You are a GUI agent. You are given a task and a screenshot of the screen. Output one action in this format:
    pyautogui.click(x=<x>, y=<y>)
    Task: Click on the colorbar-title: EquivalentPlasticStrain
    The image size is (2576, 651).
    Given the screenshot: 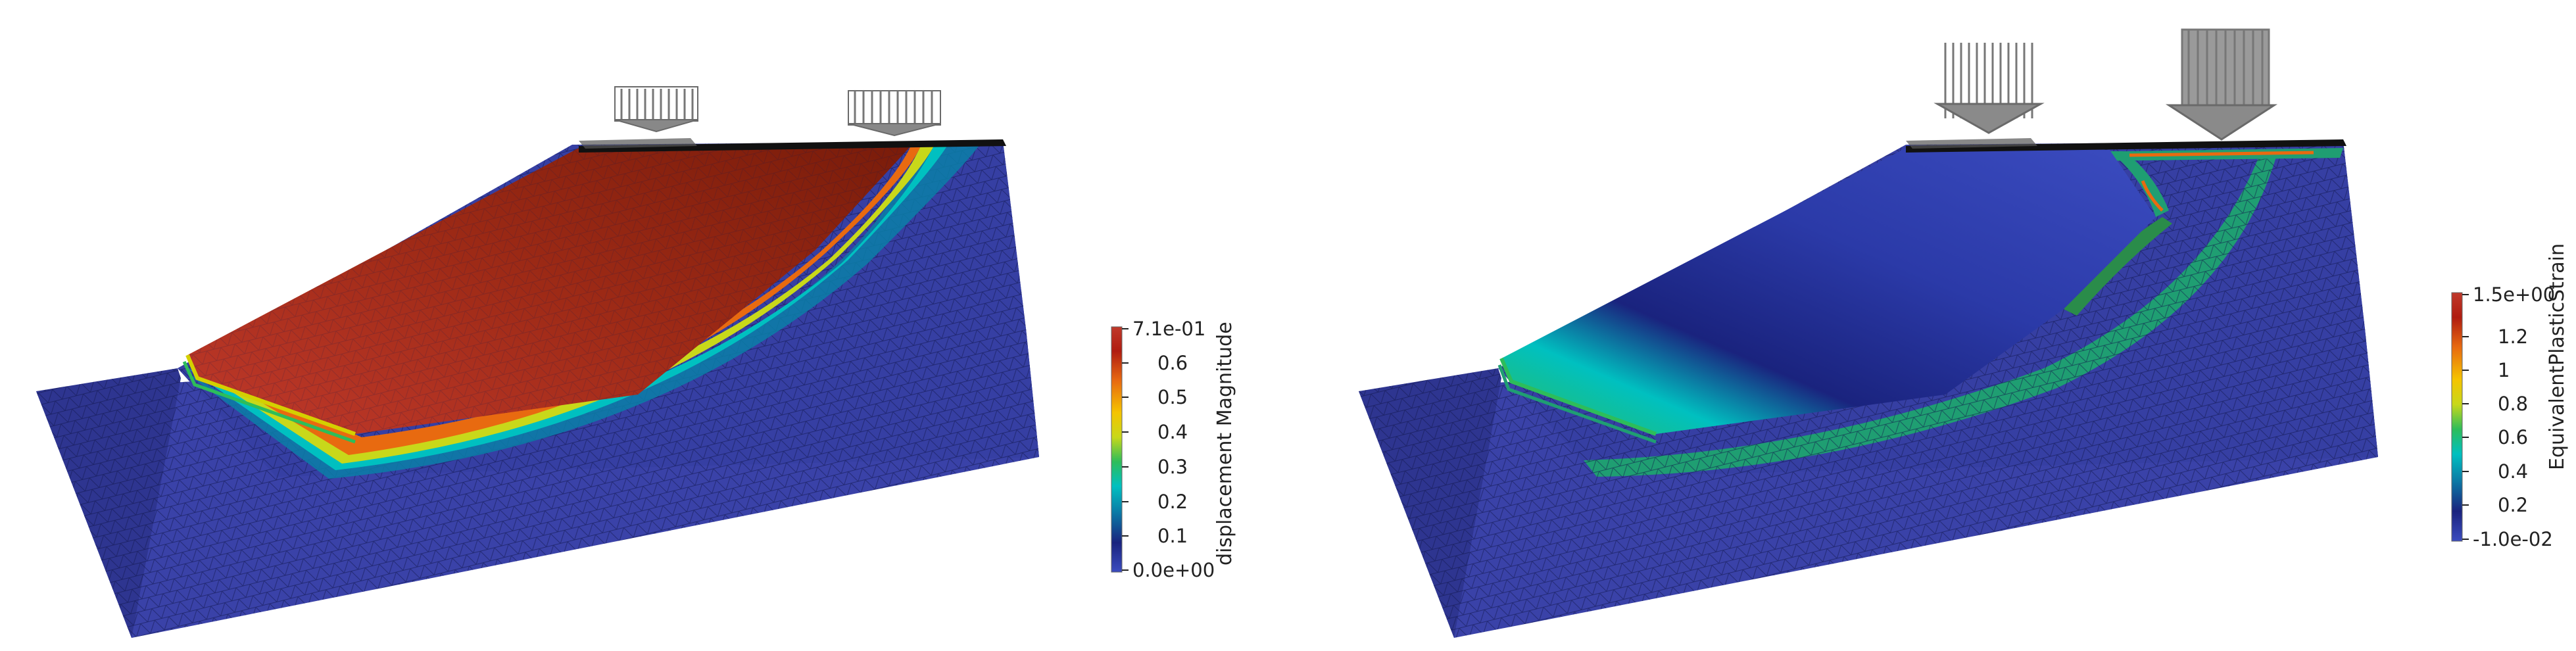 What is the action you would take?
    pyautogui.click(x=2558, y=357)
    